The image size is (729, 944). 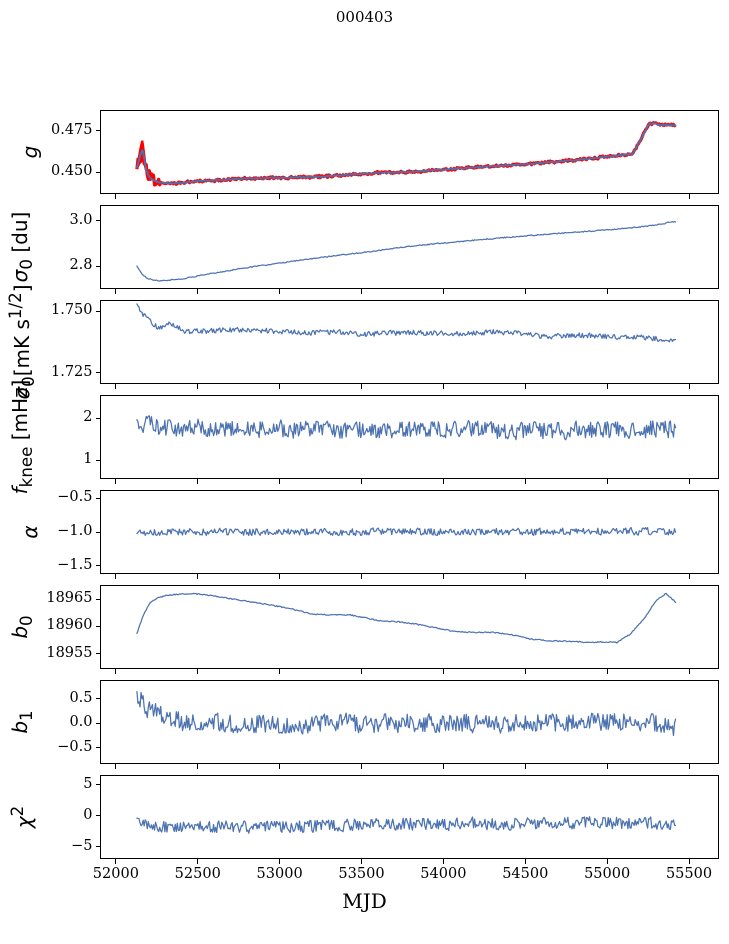 I want to click on plot-panel-alpha, so click(x=409, y=532).